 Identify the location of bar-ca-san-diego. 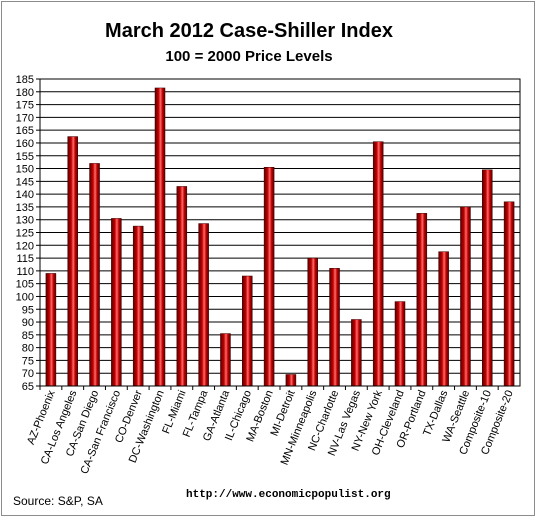
(94, 275).